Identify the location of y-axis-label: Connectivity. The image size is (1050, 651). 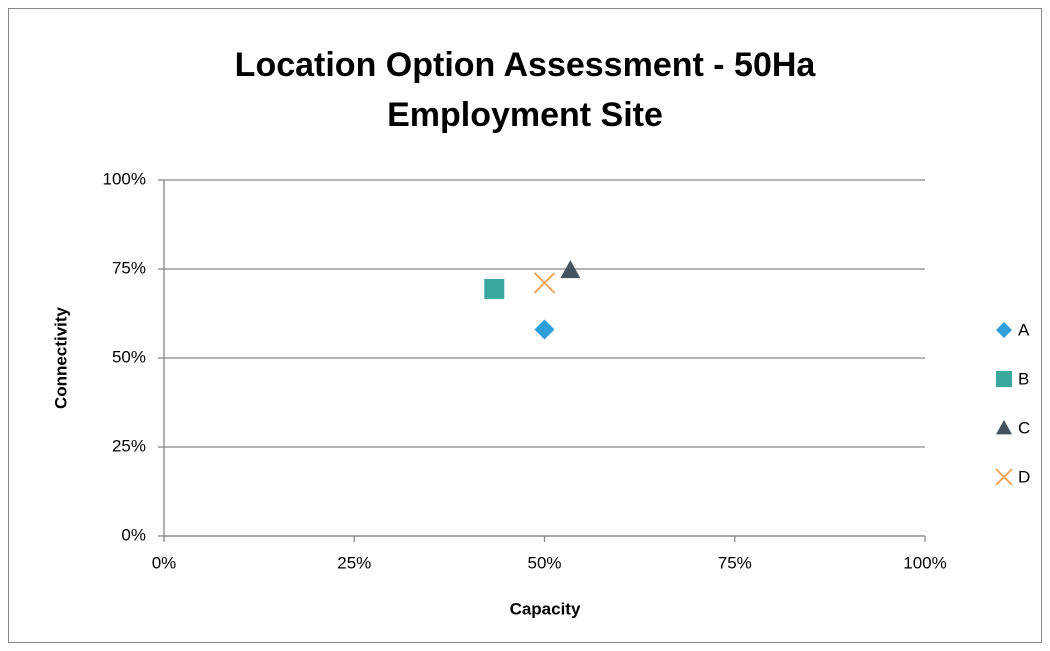
(60, 357).